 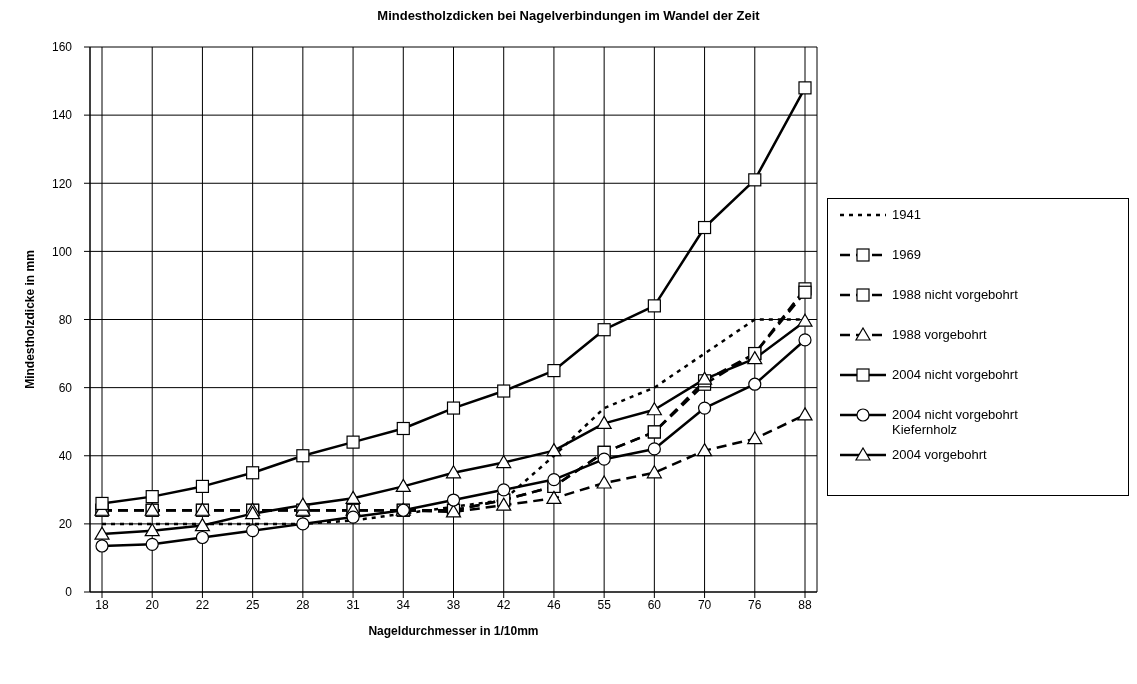 What do you see at coordinates (403, 604) in the screenshot?
I see `x-tick-label: 34` at bounding box center [403, 604].